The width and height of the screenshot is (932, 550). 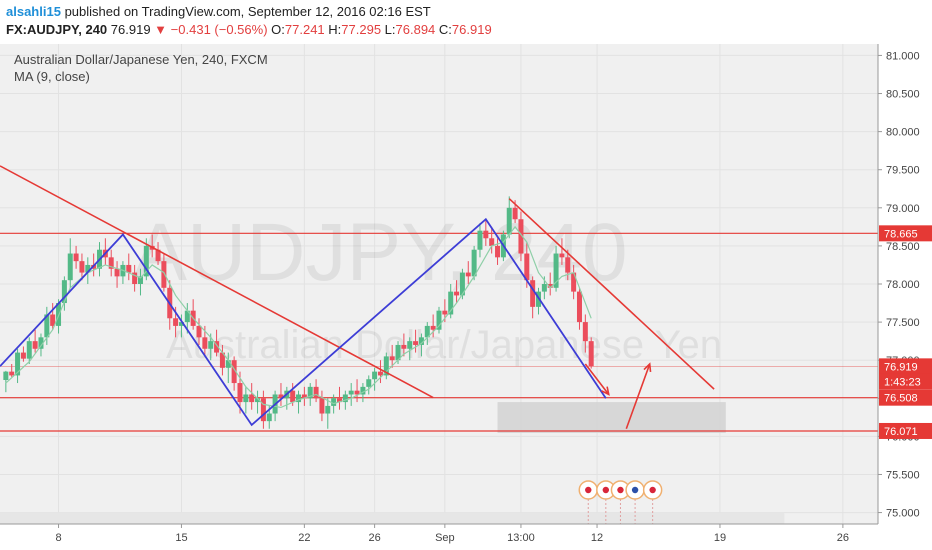 What do you see at coordinates (445, 29) in the screenshot?
I see `close-label: C:` at bounding box center [445, 29].